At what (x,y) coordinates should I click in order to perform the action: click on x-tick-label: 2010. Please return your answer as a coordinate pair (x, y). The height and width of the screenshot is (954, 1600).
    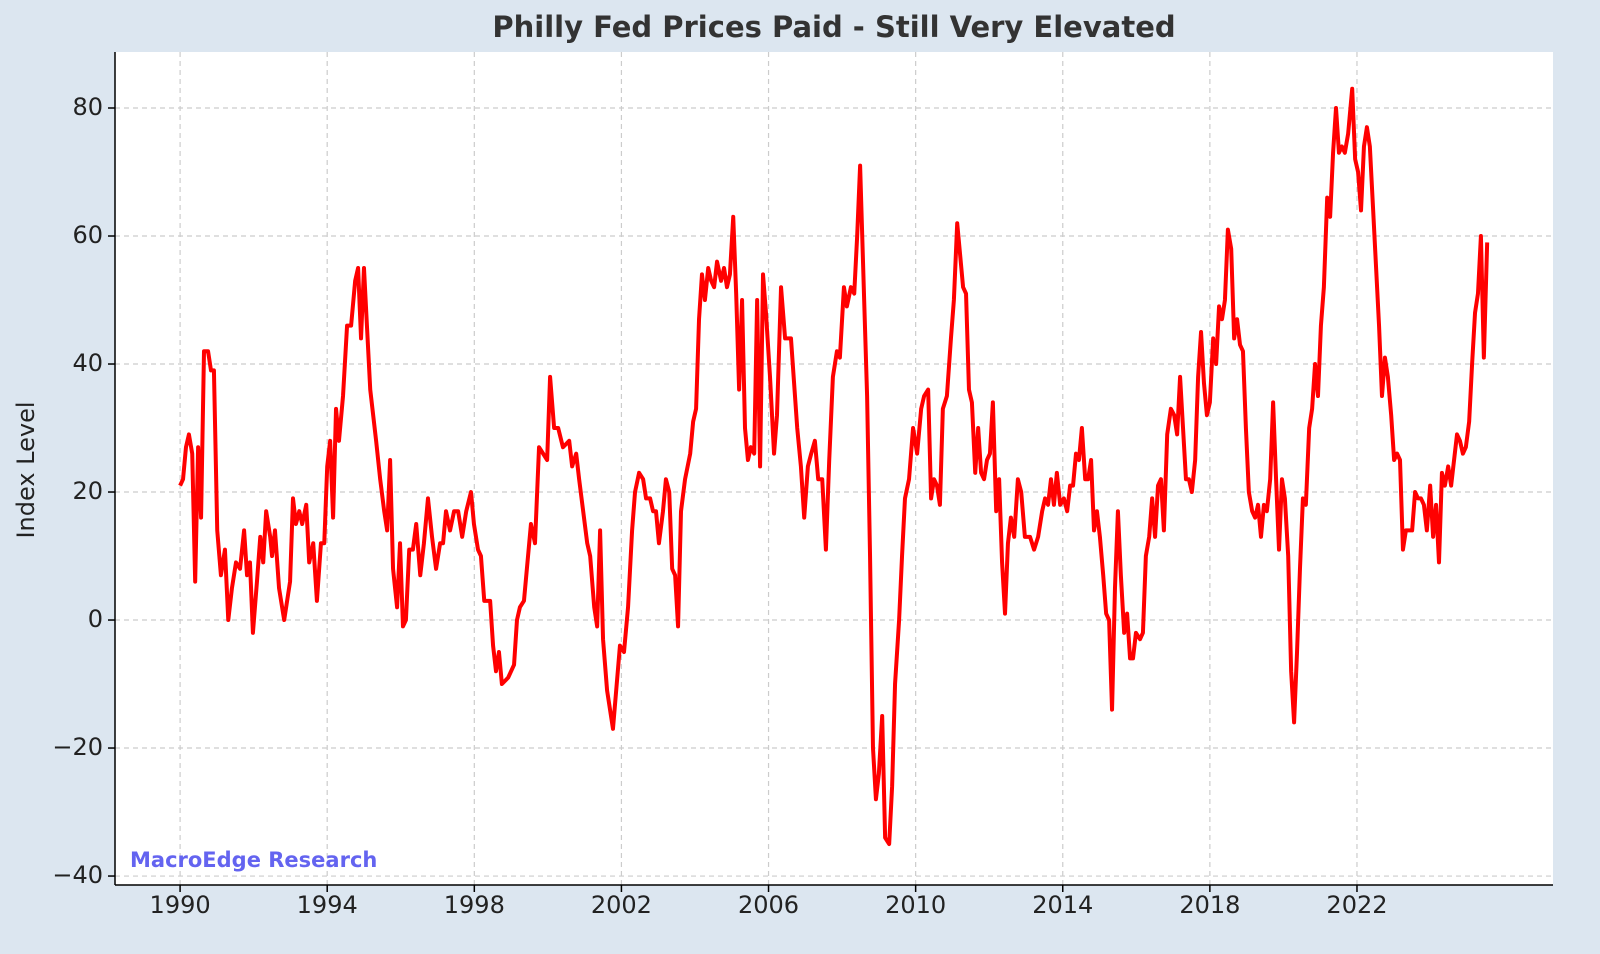
    Looking at the image, I should click on (915, 905).